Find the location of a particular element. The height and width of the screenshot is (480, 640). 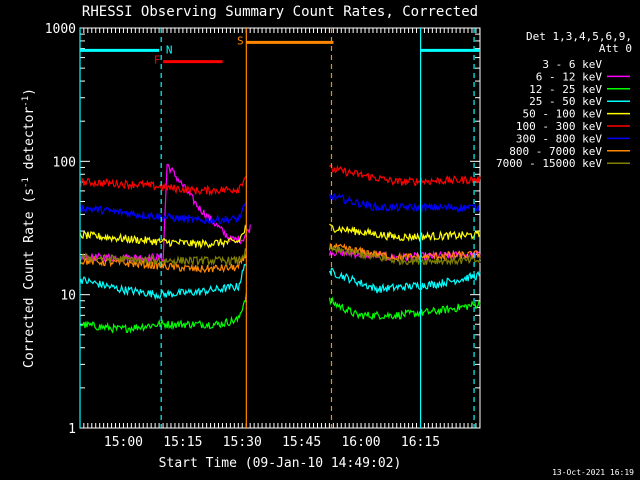

series-line-6-12-keV is located at coordinates (165, 213).